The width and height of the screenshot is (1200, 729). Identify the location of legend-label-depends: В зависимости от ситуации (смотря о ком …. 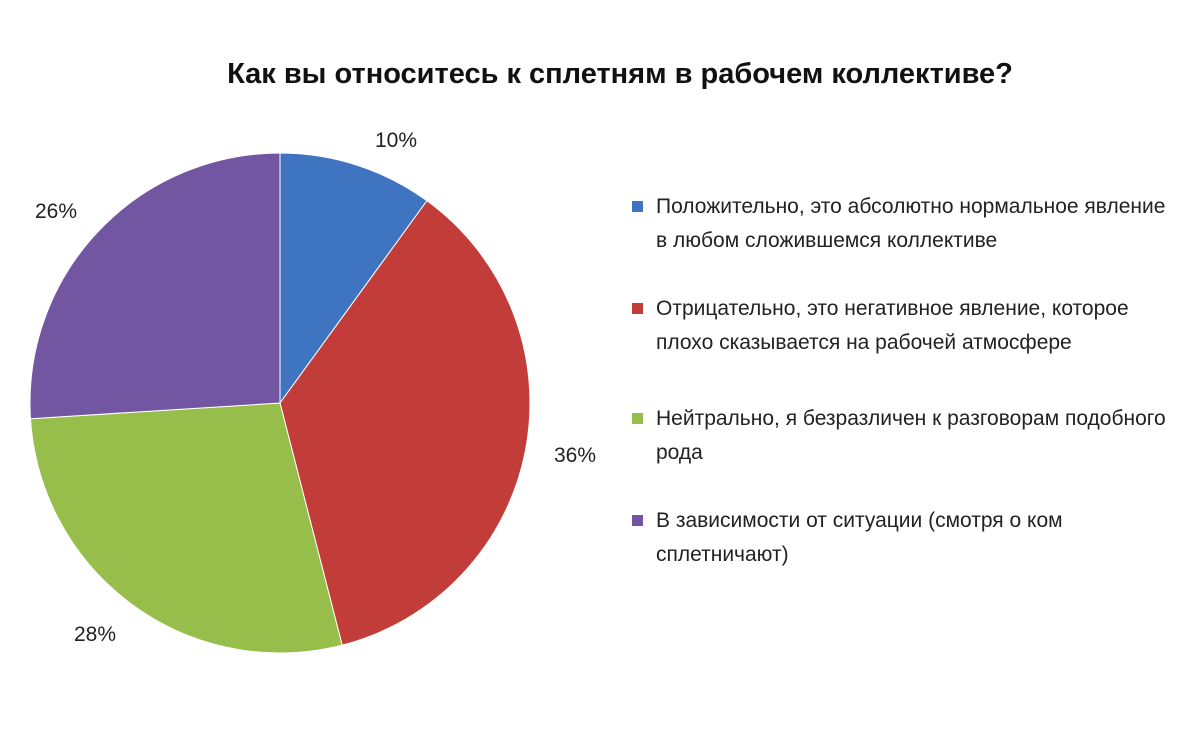
(859, 537).